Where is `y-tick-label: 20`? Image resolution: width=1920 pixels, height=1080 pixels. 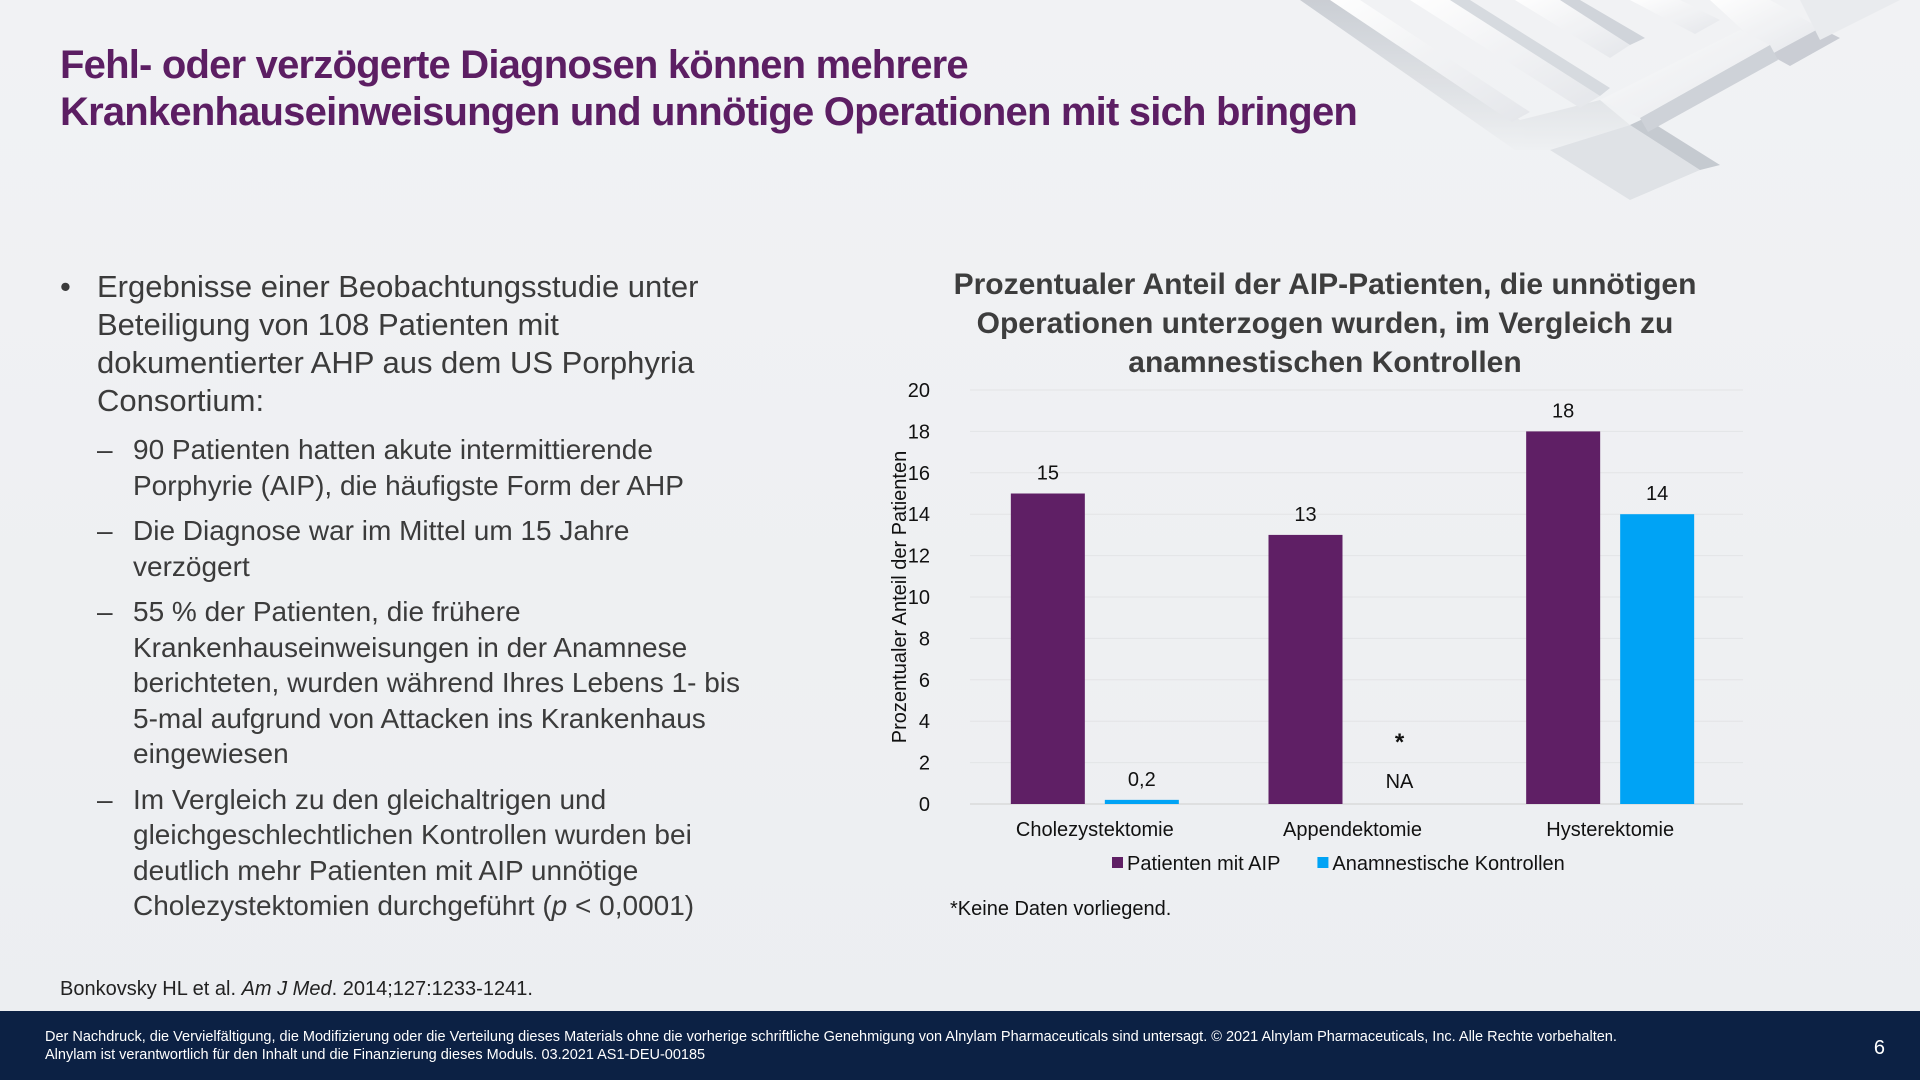 y-tick-label: 20 is located at coordinates (919, 391).